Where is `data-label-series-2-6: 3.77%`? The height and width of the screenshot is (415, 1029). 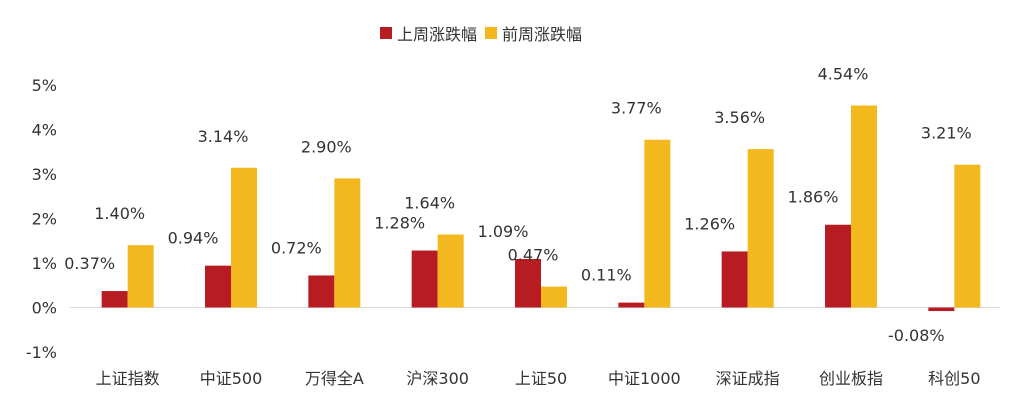 data-label-series-2-6: 3.77% is located at coordinates (636, 108).